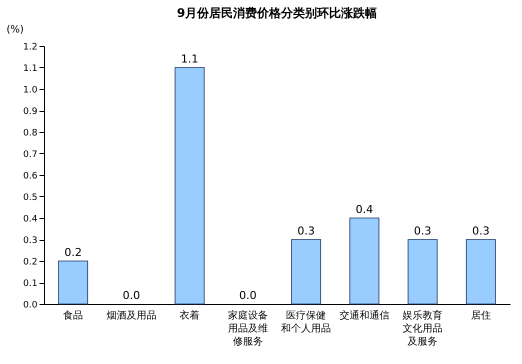  I want to click on x-tick-label: 医疗保健和个人用品, so click(306, 322).